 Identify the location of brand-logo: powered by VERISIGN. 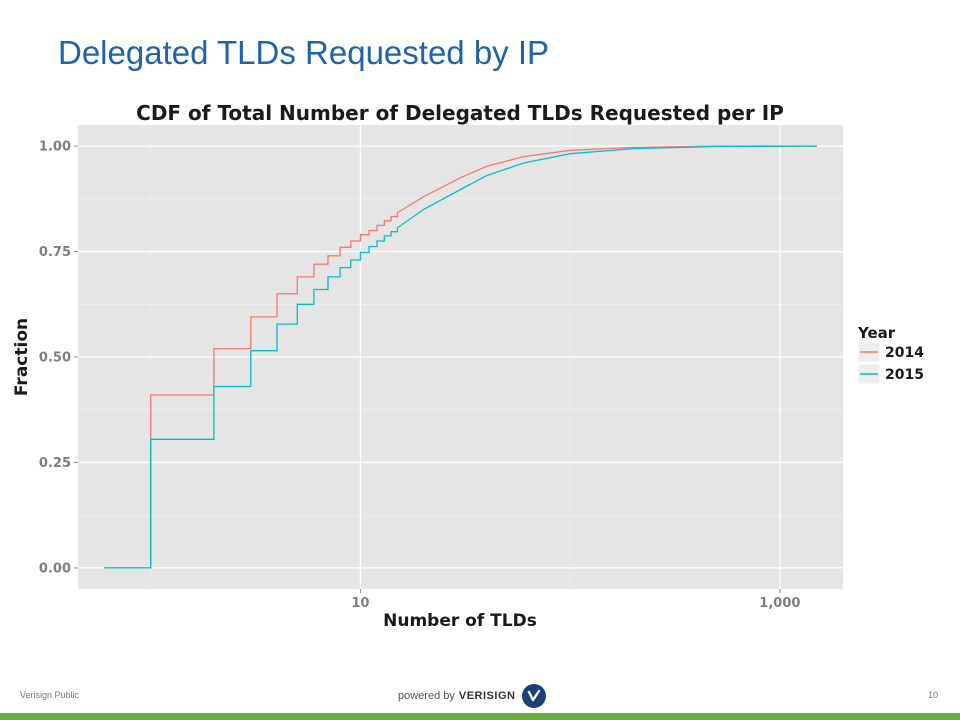
(472, 696).